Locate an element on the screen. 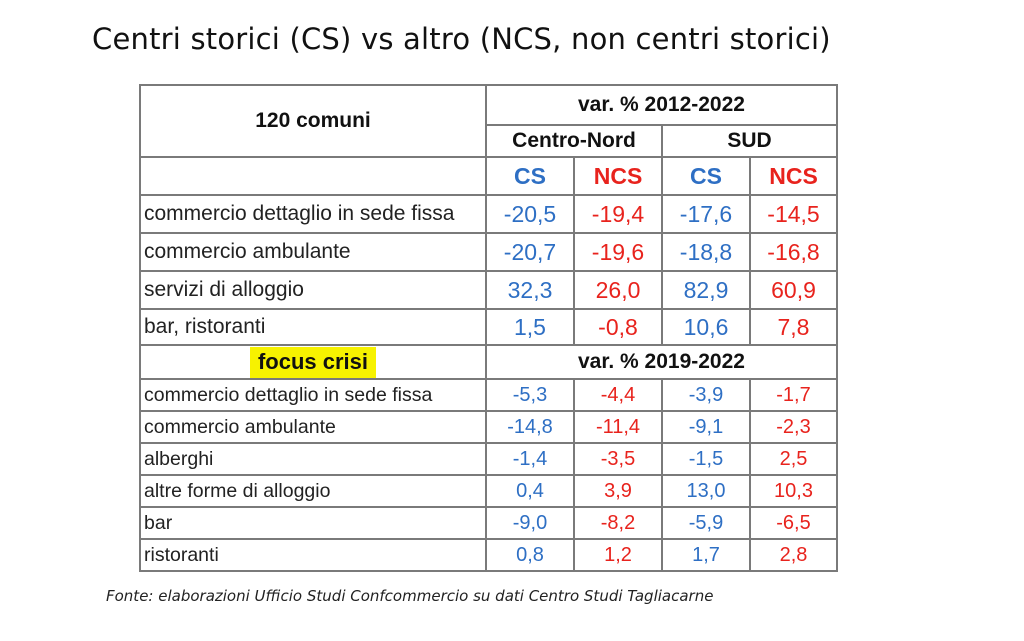 The height and width of the screenshot is (641, 1024). value-cell: -1,5 is located at coordinates (706, 459).